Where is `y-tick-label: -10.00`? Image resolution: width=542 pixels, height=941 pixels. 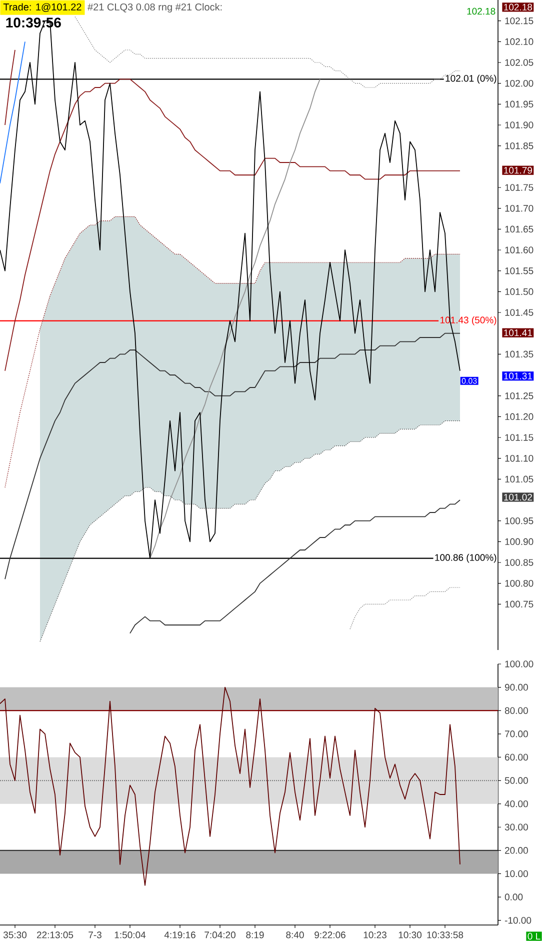
y-tick-label: -10.00 is located at coordinates (518, 920).